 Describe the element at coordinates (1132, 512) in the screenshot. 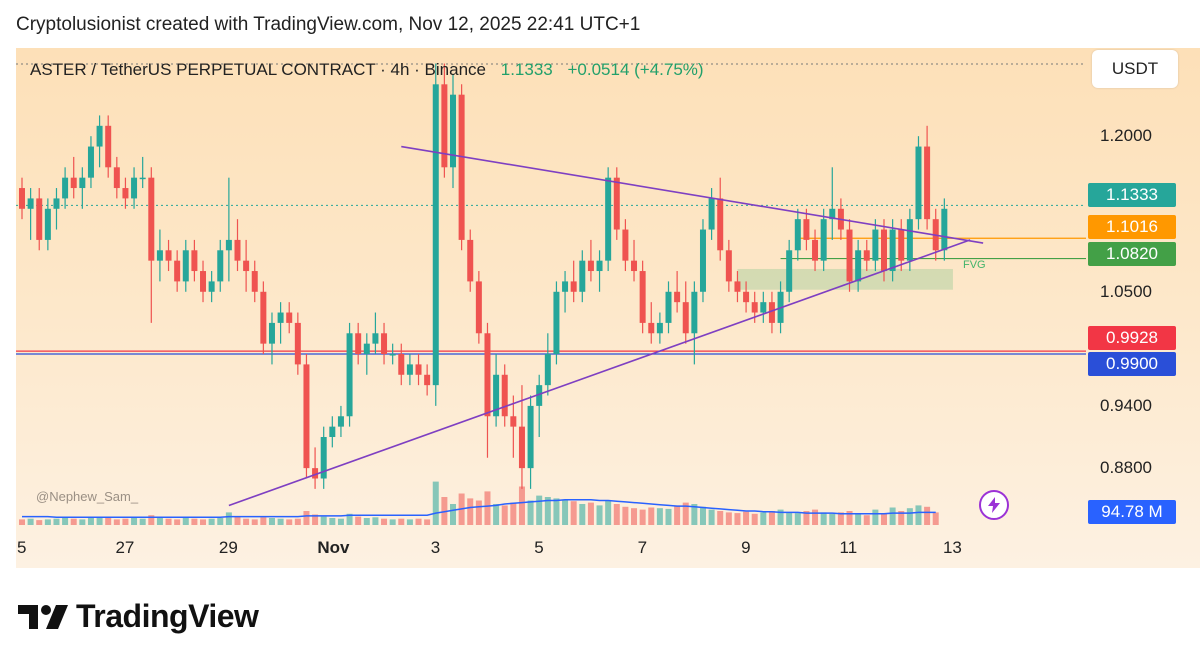

I see `volume-label: 94.78 M` at that location.